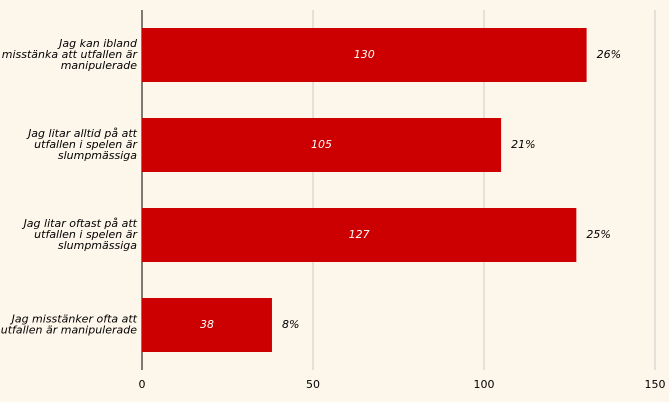 This screenshot has height=402, width=669. Describe the element at coordinates (69, 330) in the screenshot. I see `y-tick-label: utfallen är manipulerade` at that location.